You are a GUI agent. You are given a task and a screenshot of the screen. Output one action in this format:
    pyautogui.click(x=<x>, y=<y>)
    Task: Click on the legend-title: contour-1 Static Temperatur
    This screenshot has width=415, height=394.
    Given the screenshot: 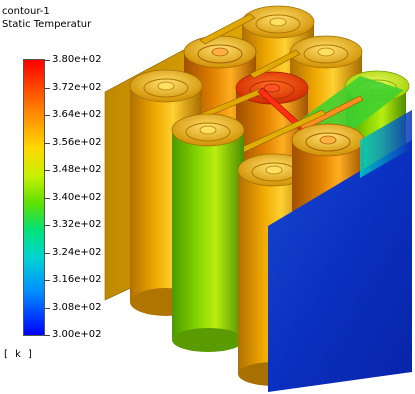 What is the action you would take?
    pyautogui.click(x=46, y=18)
    